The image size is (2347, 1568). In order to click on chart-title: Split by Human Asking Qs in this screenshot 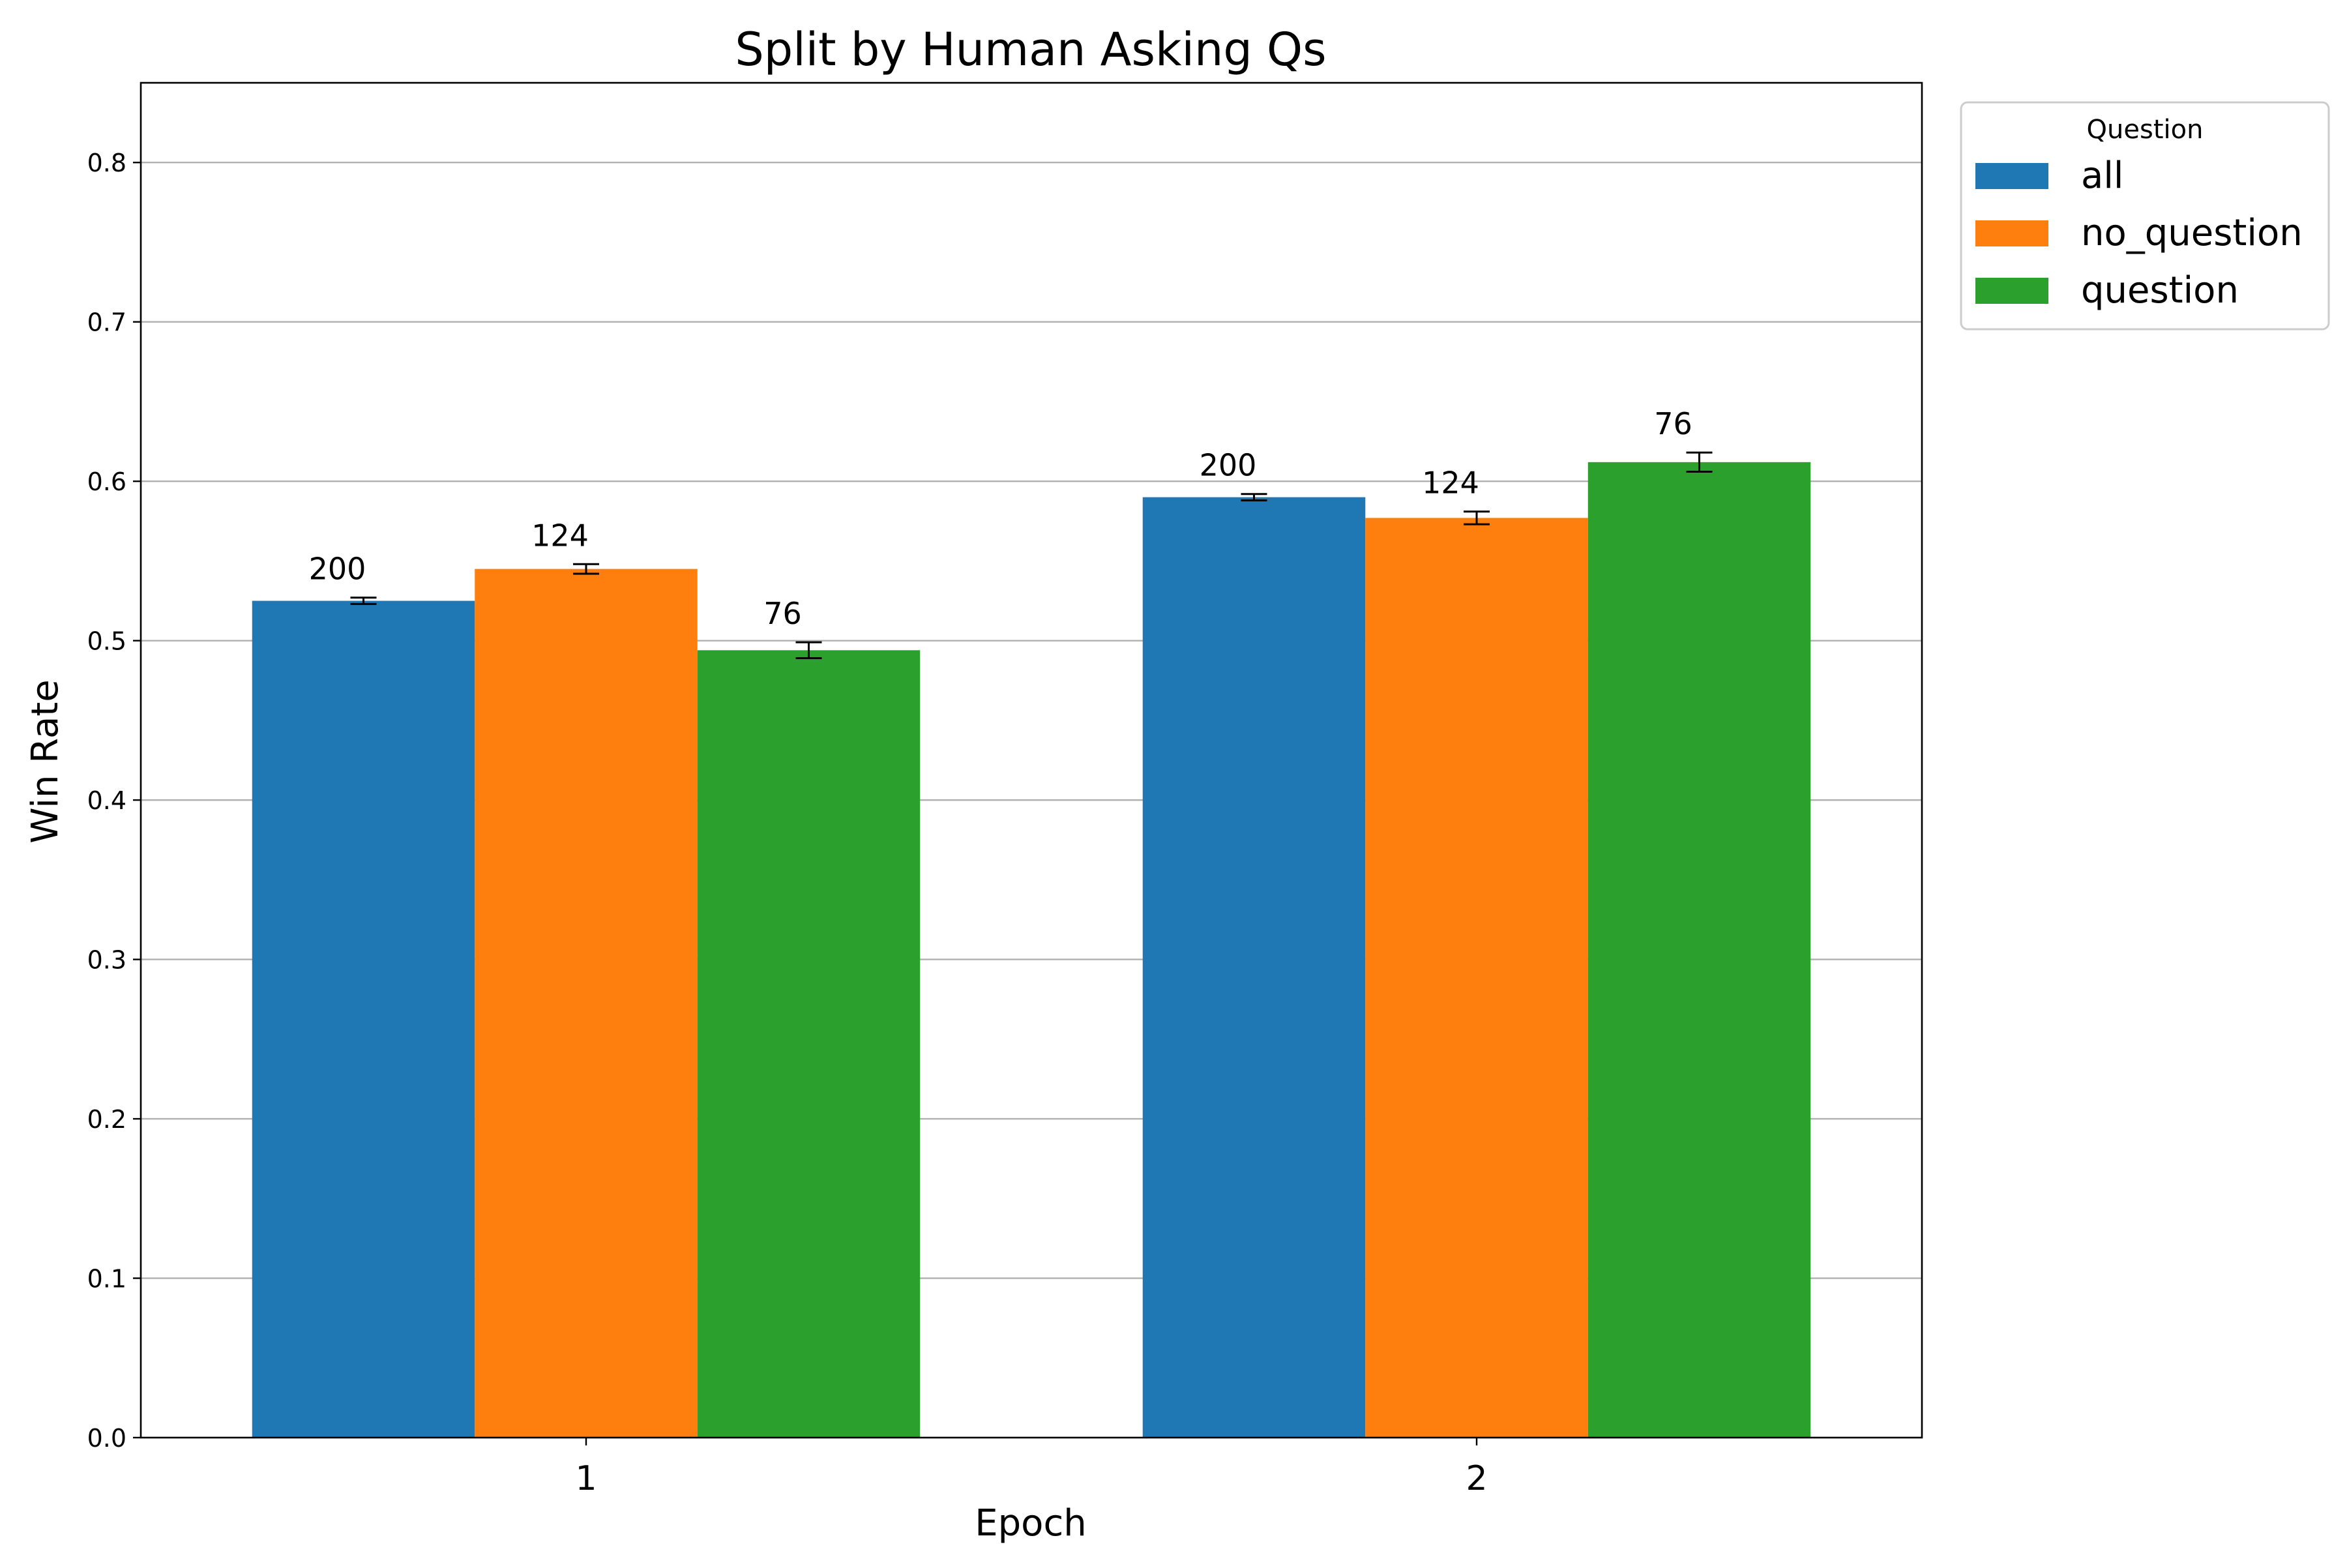, I will do `click(1030, 49)`.